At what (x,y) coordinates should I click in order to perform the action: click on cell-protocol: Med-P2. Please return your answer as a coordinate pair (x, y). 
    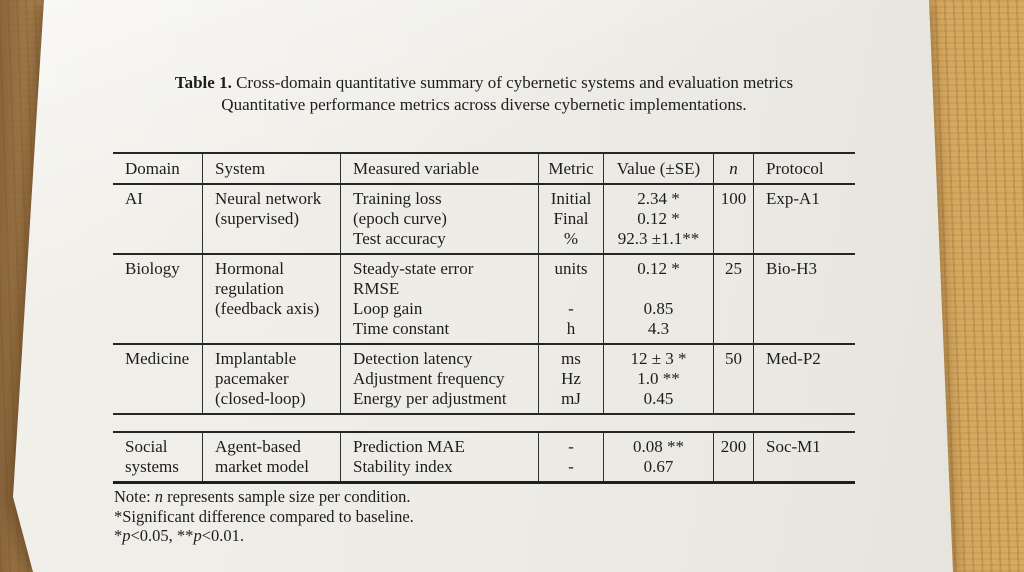
    Looking at the image, I should click on (804, 379).